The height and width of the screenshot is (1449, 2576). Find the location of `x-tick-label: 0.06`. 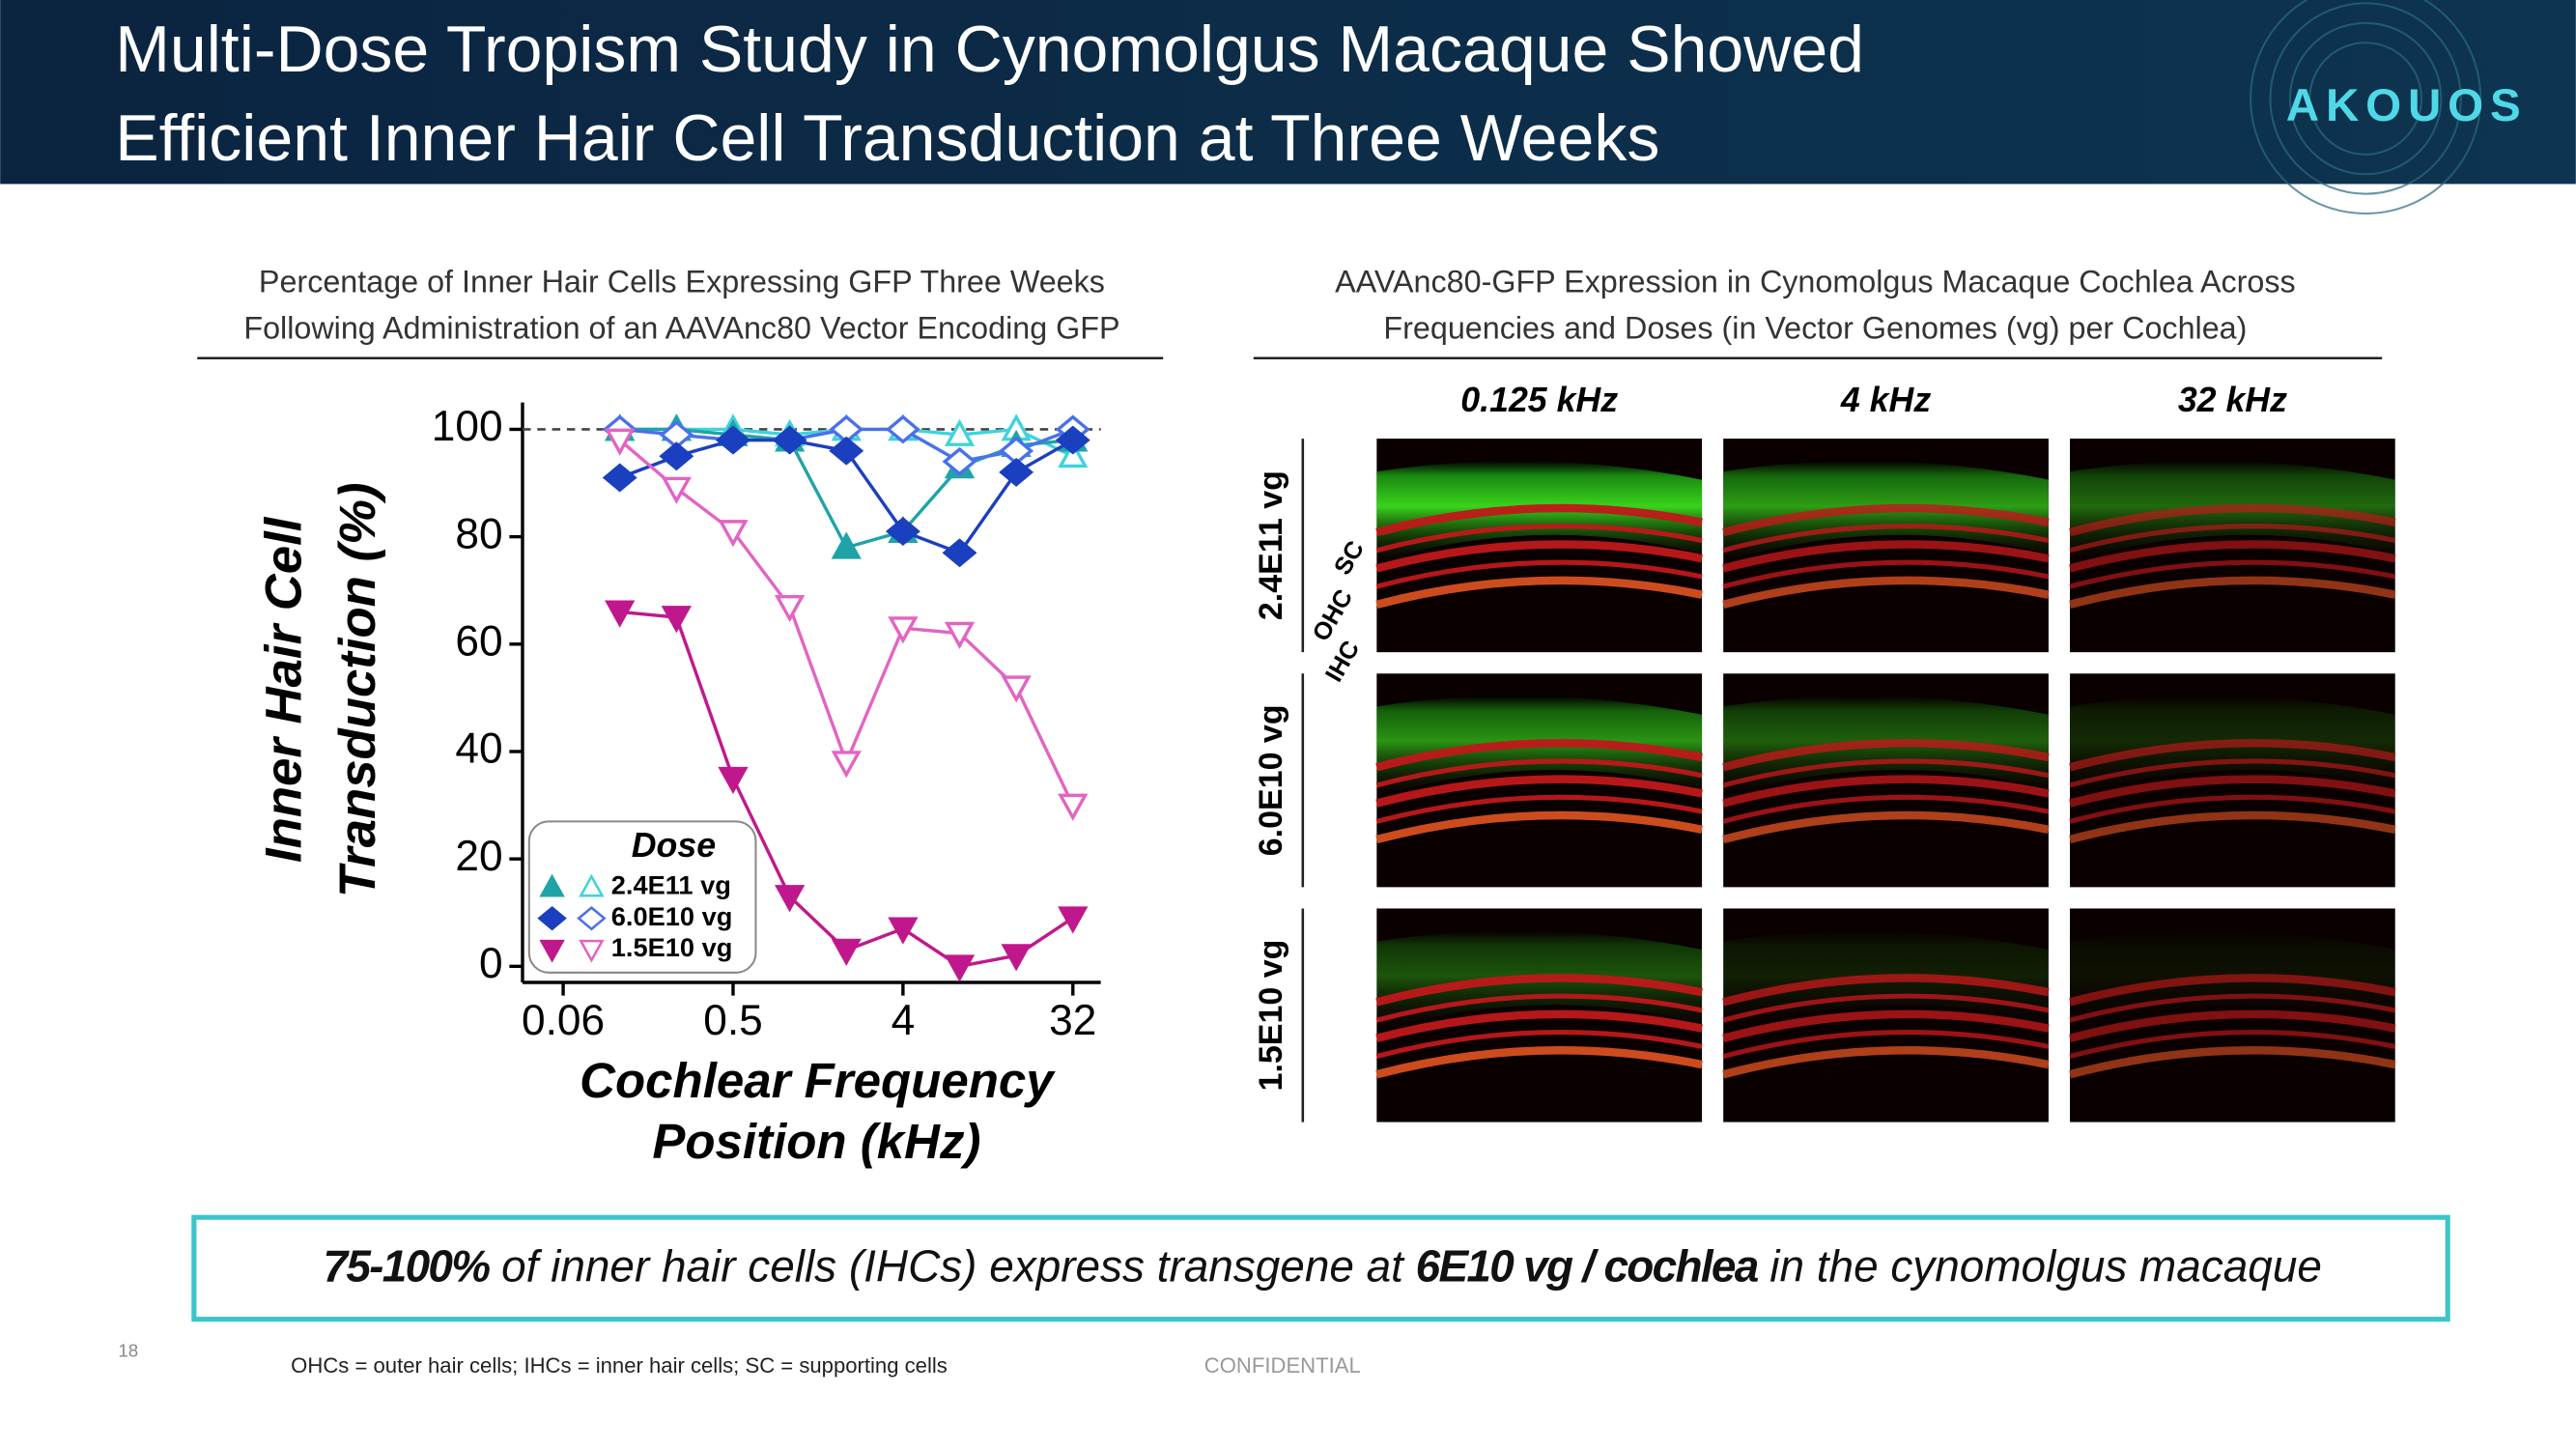

x-tick-label: 0.06 is located at coordinates (563, 1021).